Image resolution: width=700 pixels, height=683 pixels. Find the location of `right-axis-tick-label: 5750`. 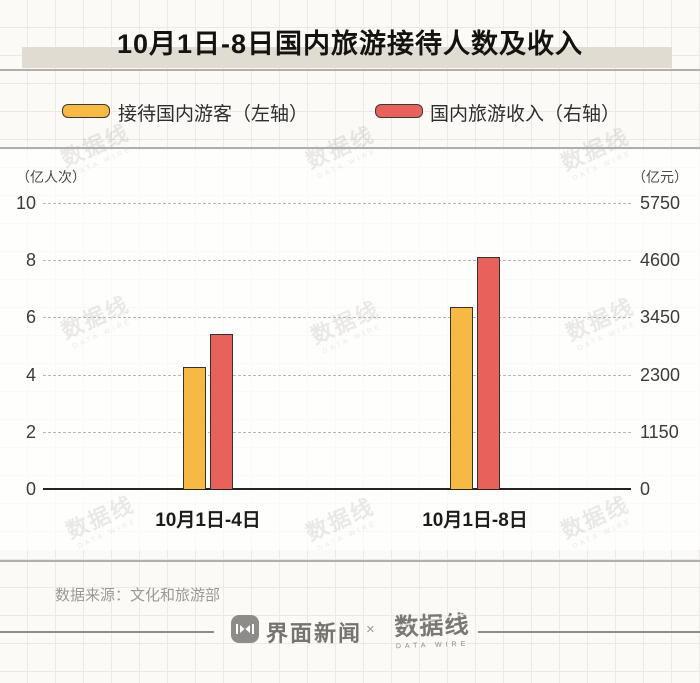

right-axis-tick-label: 5750 is located at coordinates (660, 203).